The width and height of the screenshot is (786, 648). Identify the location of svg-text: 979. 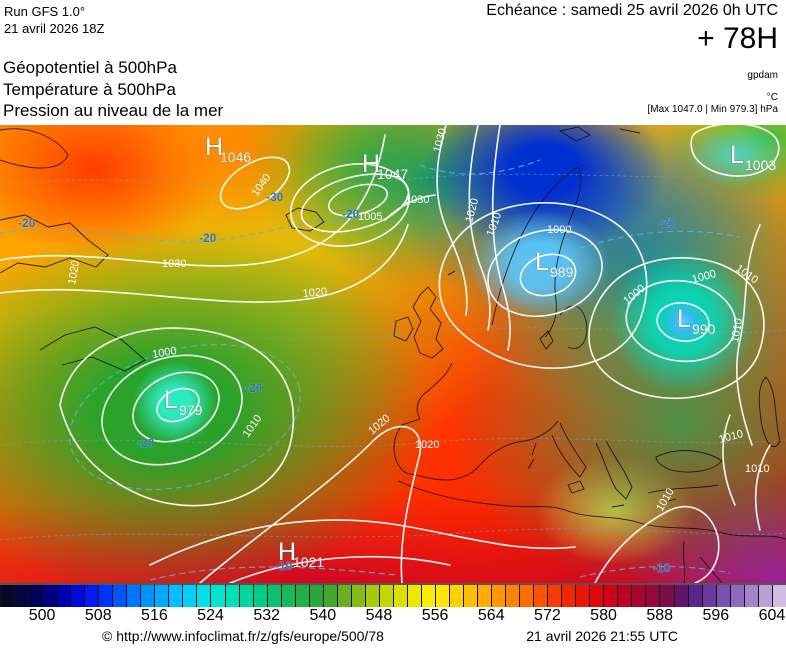
(191, 410).